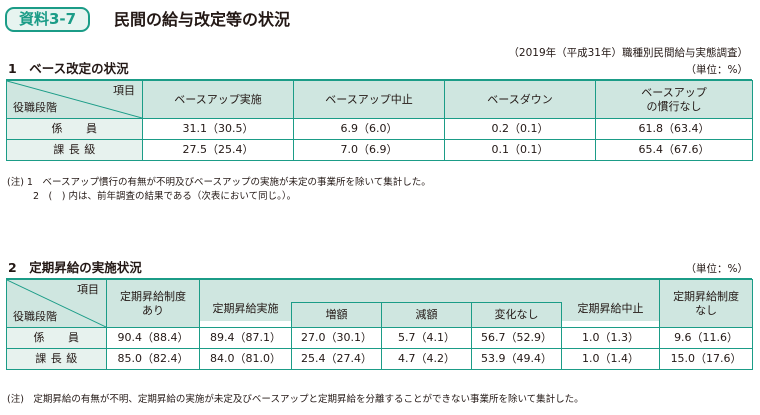 Image resolution: width=760 pixels, height=415 pixels. Describe the element at coordinates (674, 129) in the screenshot. I see `table-cell: 61.8（63.4）` at that location.